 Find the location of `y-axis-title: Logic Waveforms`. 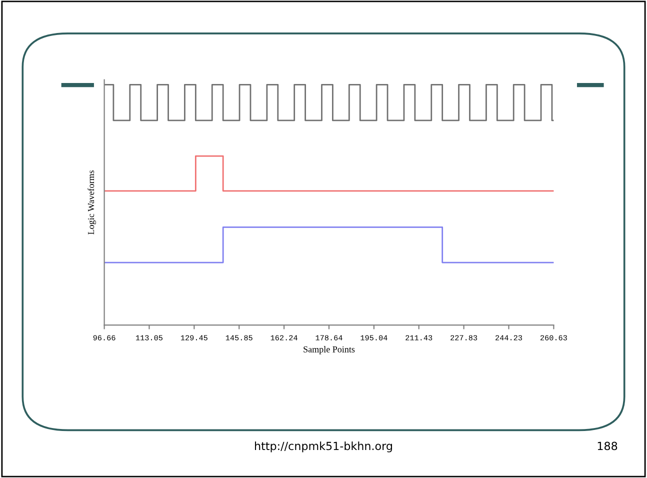

y-axis-title: Logic Waveforms is located at coordinates (92, 202).